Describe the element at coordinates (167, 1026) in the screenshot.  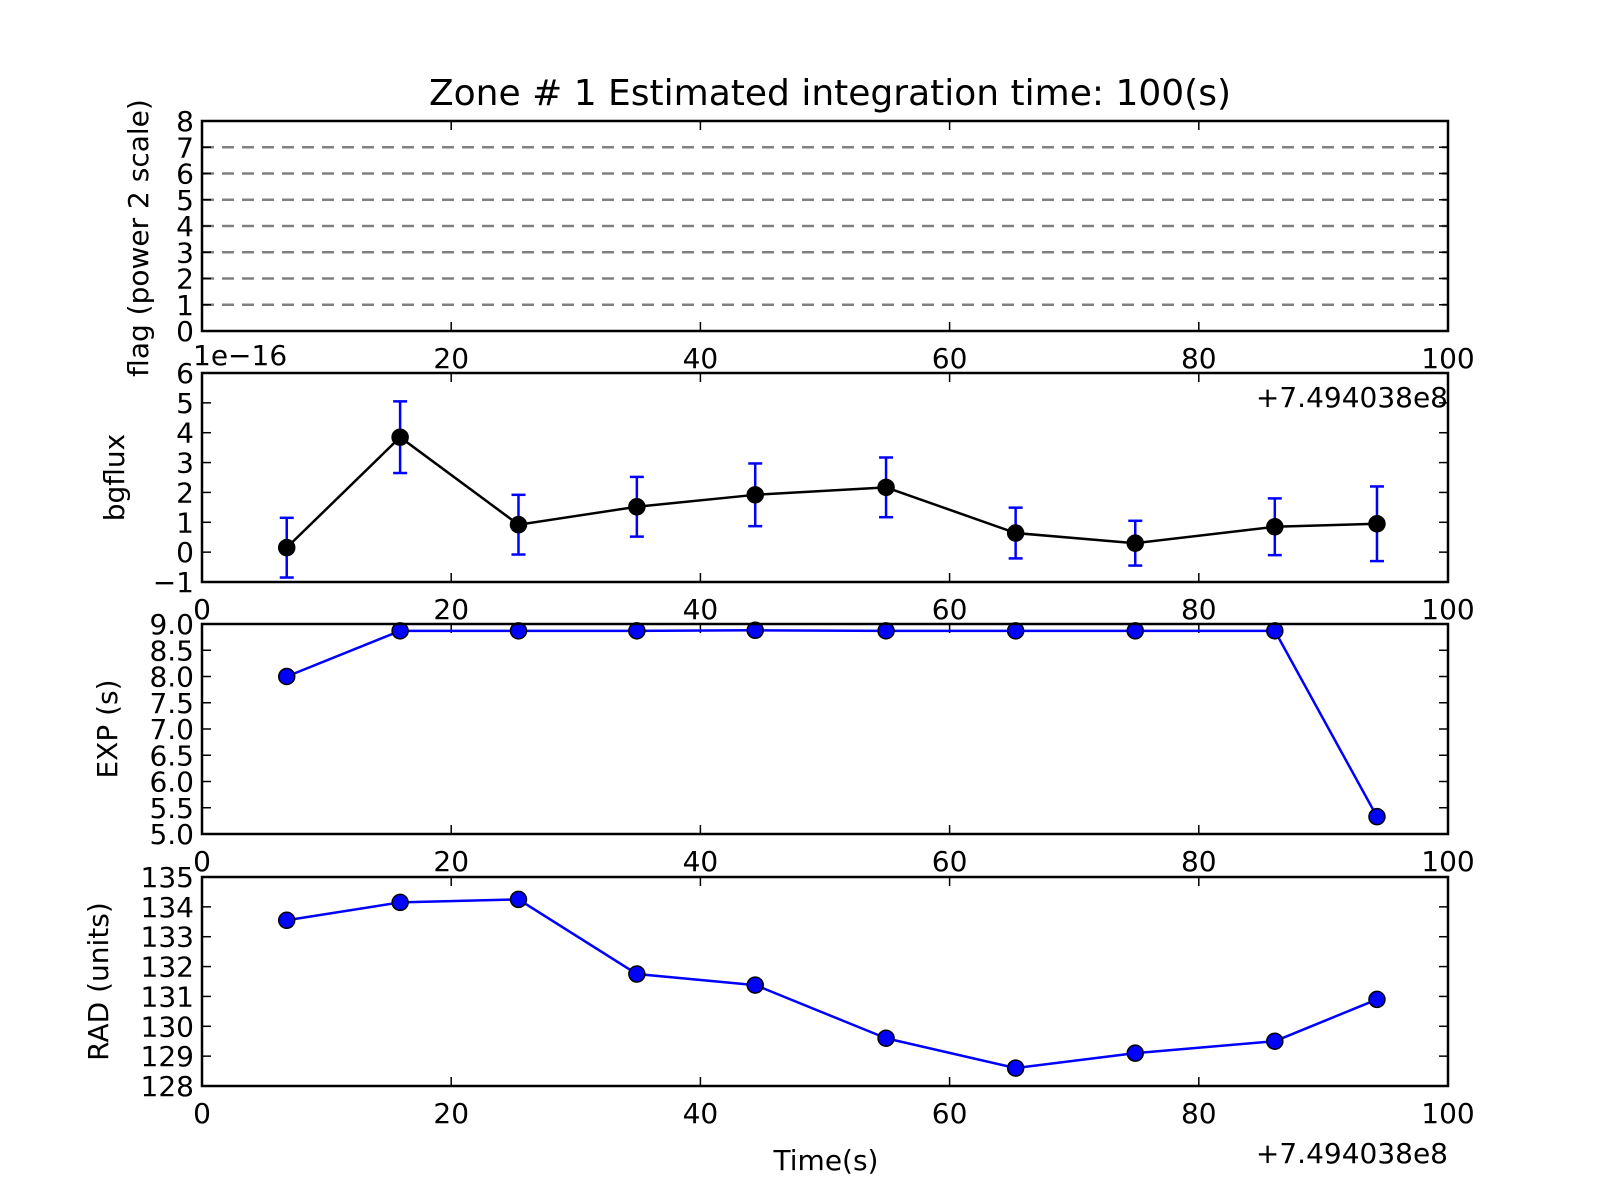
I see `y-tick-label: 130` at that location.